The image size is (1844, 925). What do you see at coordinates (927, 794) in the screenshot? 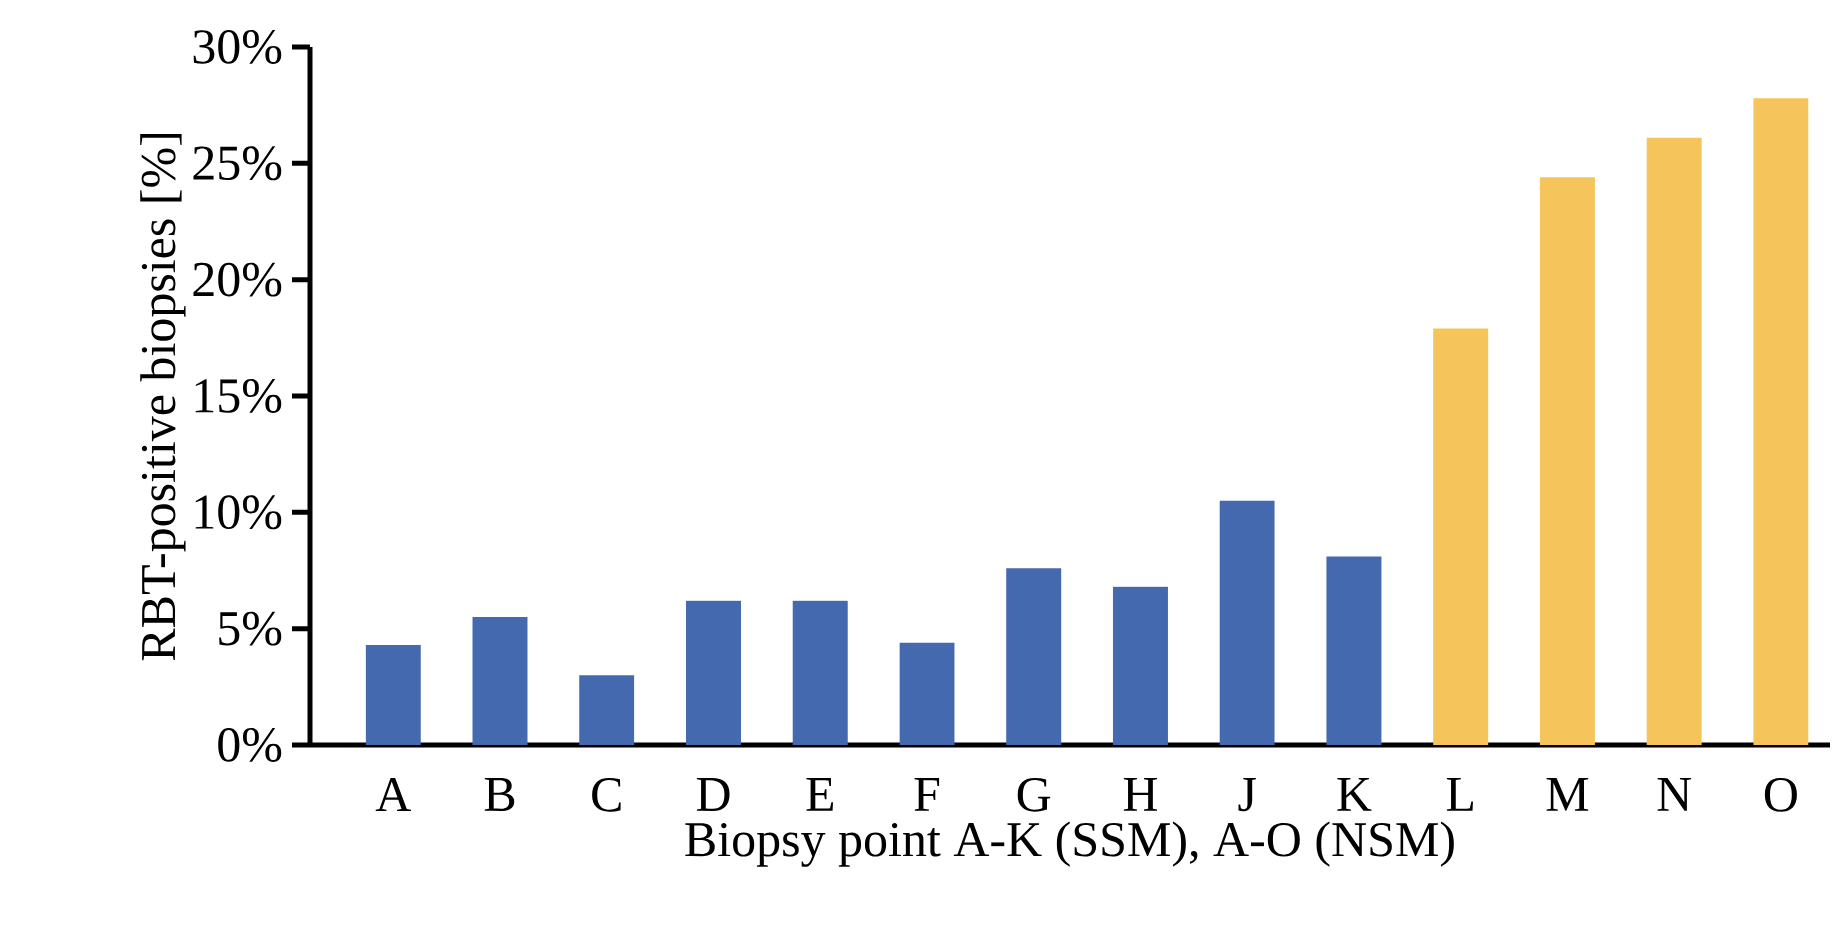
I see `x-tick-label: F` at bounding box center [927, 794].